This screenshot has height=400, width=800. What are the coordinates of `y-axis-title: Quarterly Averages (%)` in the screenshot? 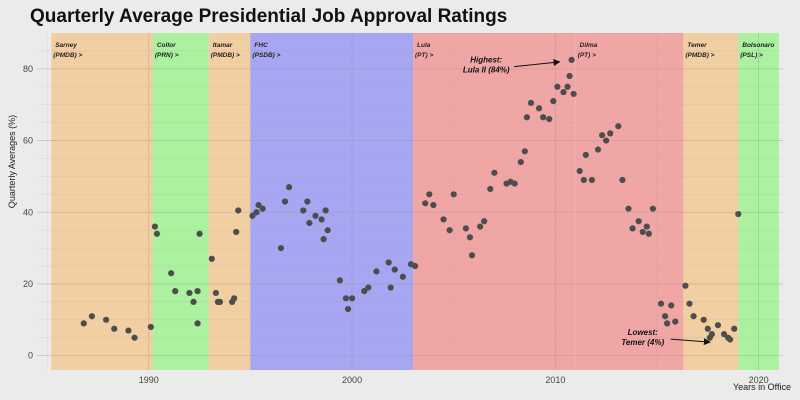 It's located at (12, 161).